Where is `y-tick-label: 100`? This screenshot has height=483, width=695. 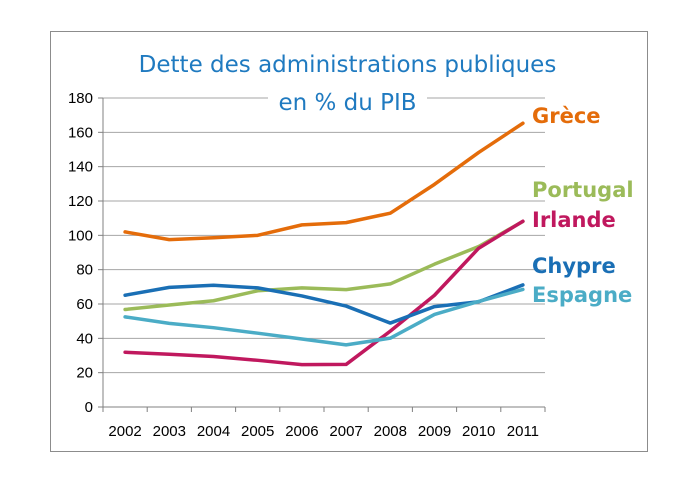
y-tick-label: 100 is located at coordinates (80, 235).